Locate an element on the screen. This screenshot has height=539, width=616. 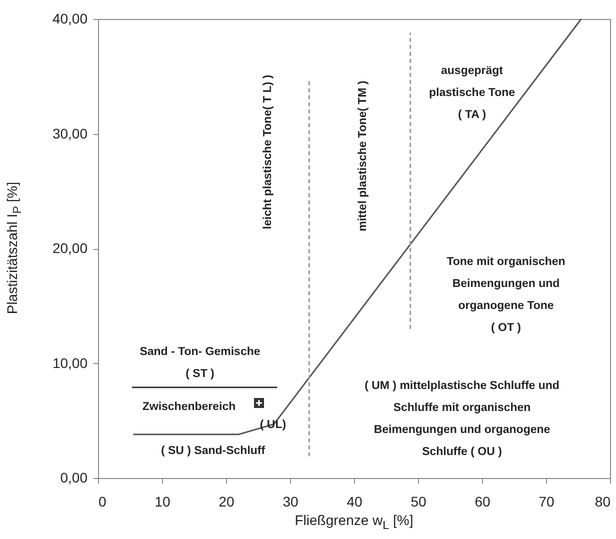
annotation: Tone mit organischen Beimengungen und organogene Tone ( OT ) is located at coordinates (506, 295).